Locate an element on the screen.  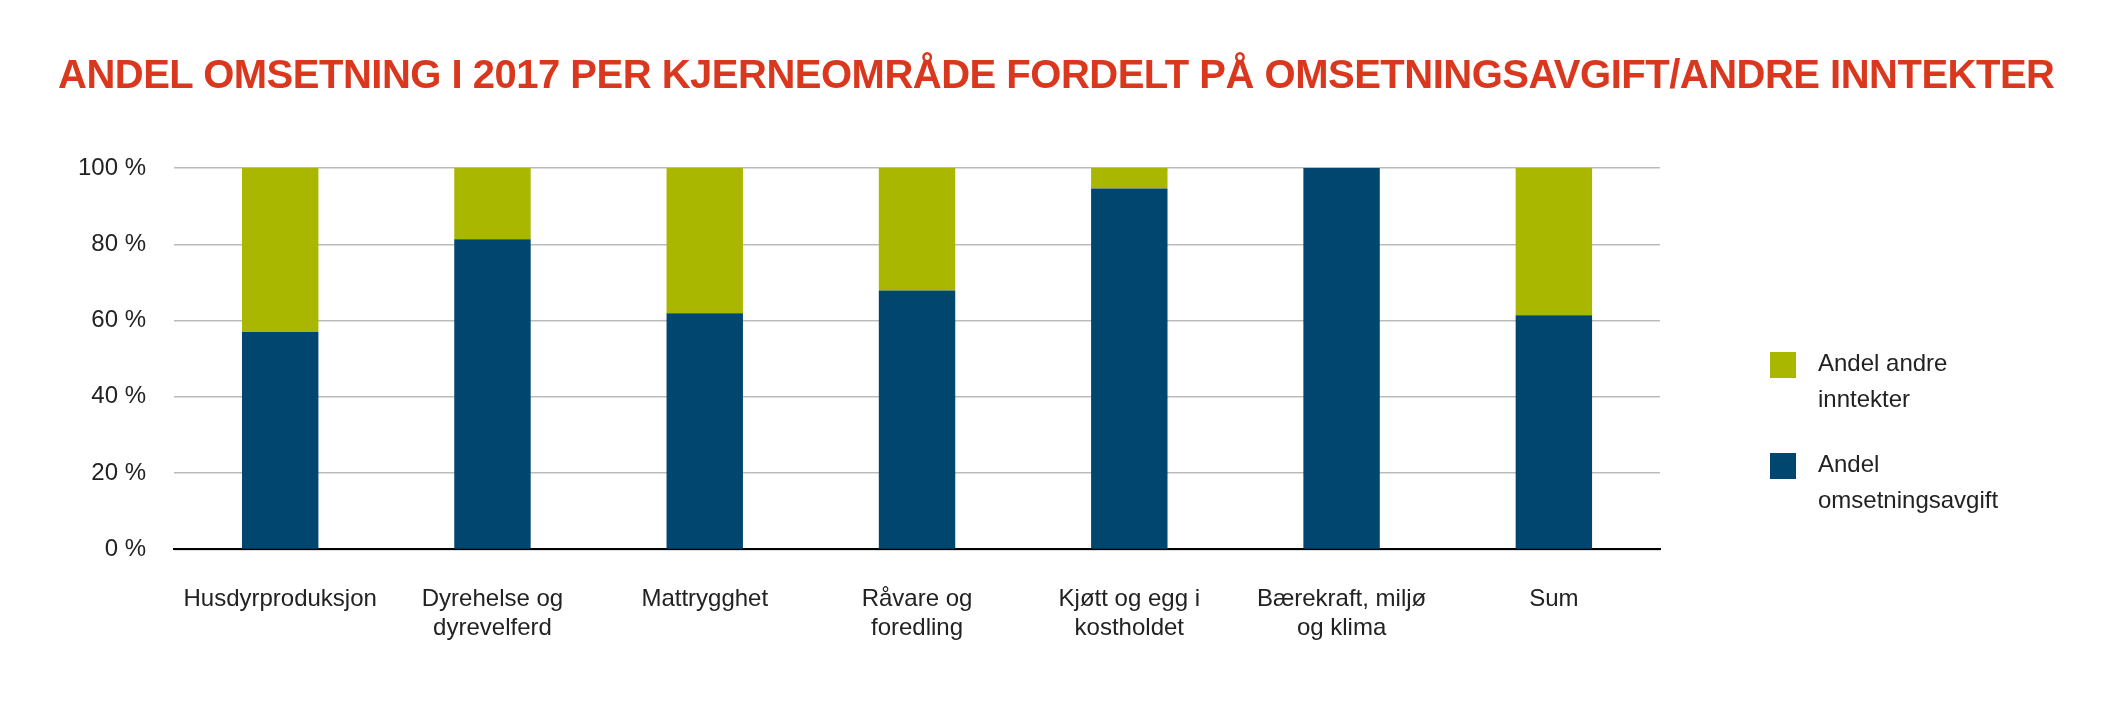
x-tick-label: Dyrehelse og dyrevelferd is located at coordinates (492, 612).